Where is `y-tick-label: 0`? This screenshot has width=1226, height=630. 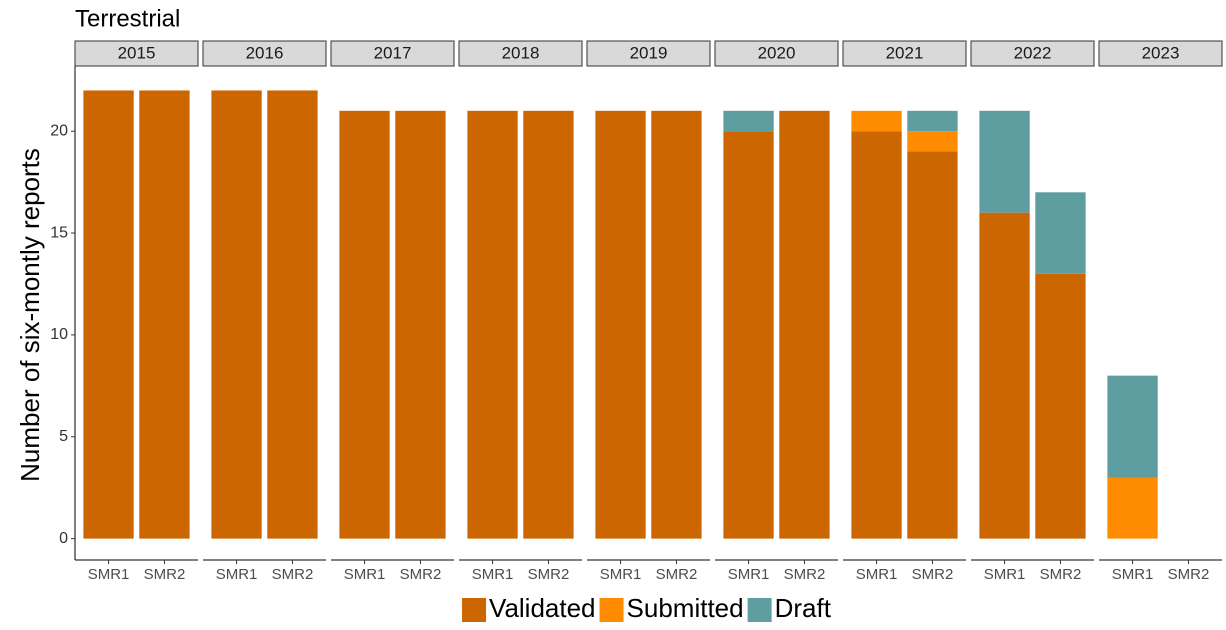 y-tick-label: 0 is located at coordinates (63, 538).